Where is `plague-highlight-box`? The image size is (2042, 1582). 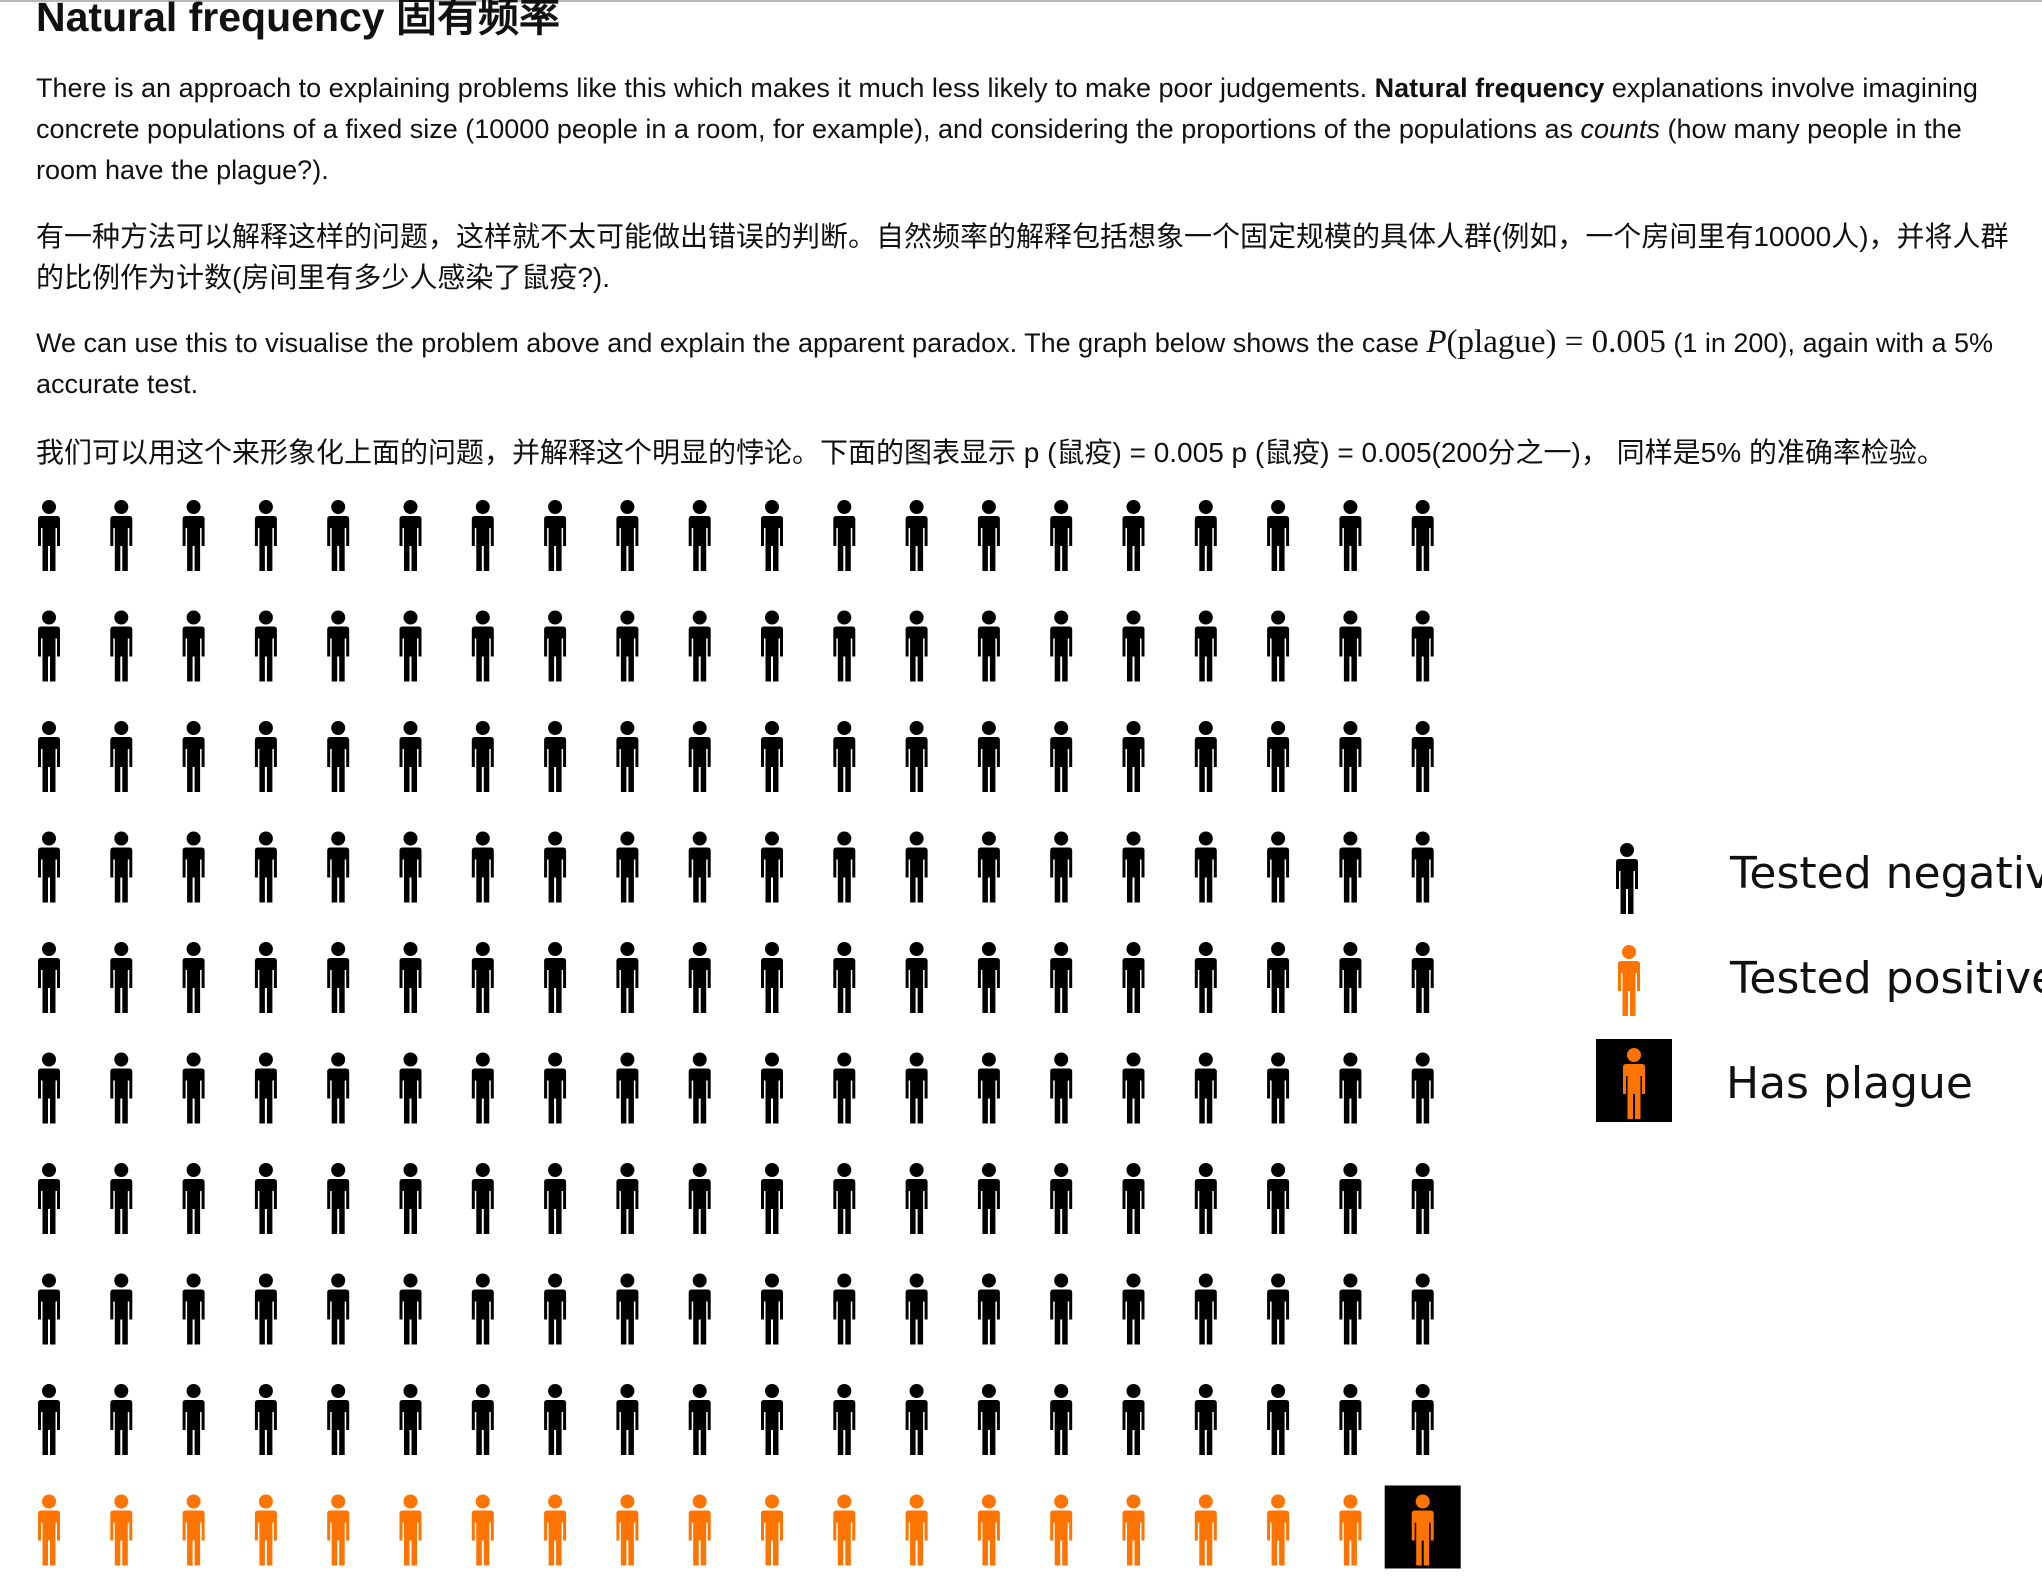 plague-highlight-box is located at coordinates (1422, 1527).